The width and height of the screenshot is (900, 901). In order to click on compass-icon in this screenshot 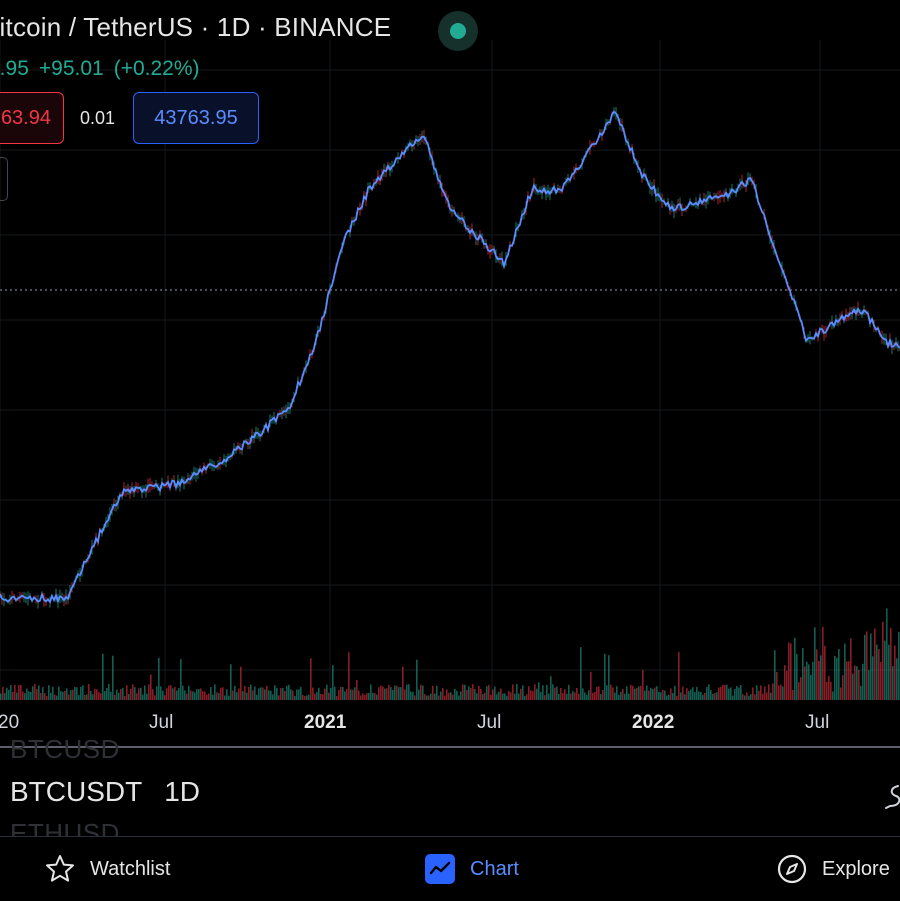, I will do `click(792, 869)`.